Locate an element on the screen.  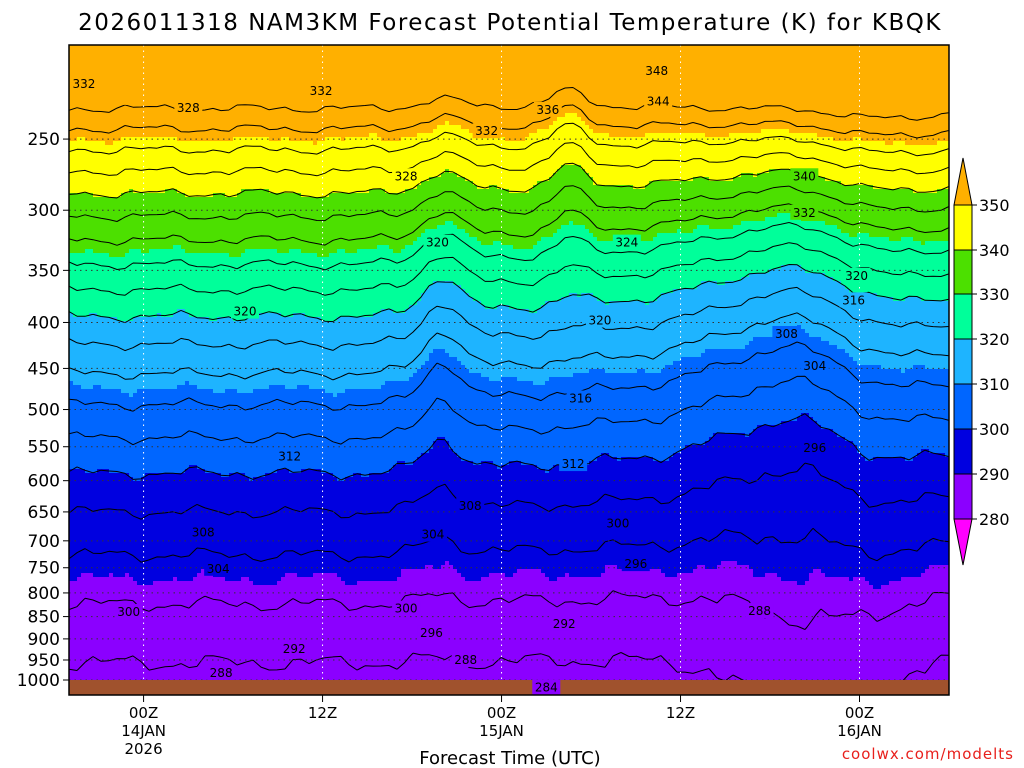
contour-label-bg is located at coordinates (759, 611).